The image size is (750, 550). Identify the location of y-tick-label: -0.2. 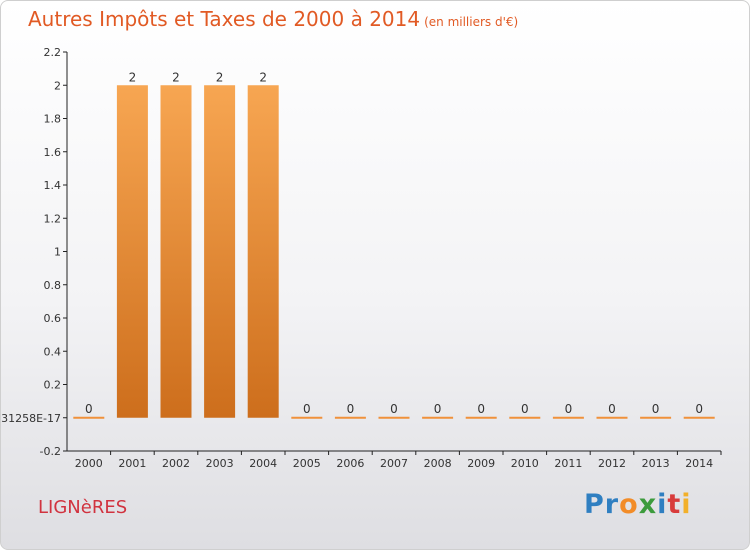
(50, 451).